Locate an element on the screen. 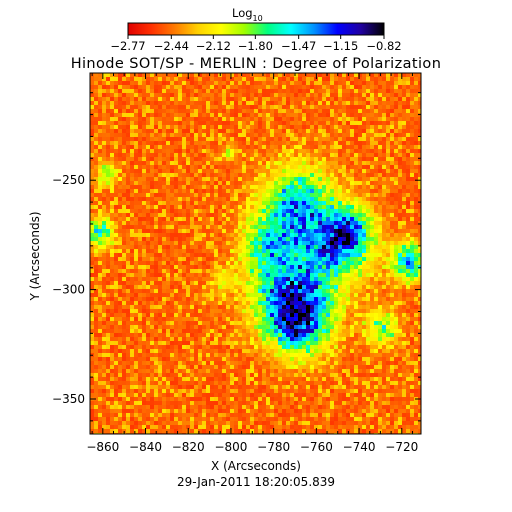  colorbar-label: Log10 is located at coordinates (247, 14).